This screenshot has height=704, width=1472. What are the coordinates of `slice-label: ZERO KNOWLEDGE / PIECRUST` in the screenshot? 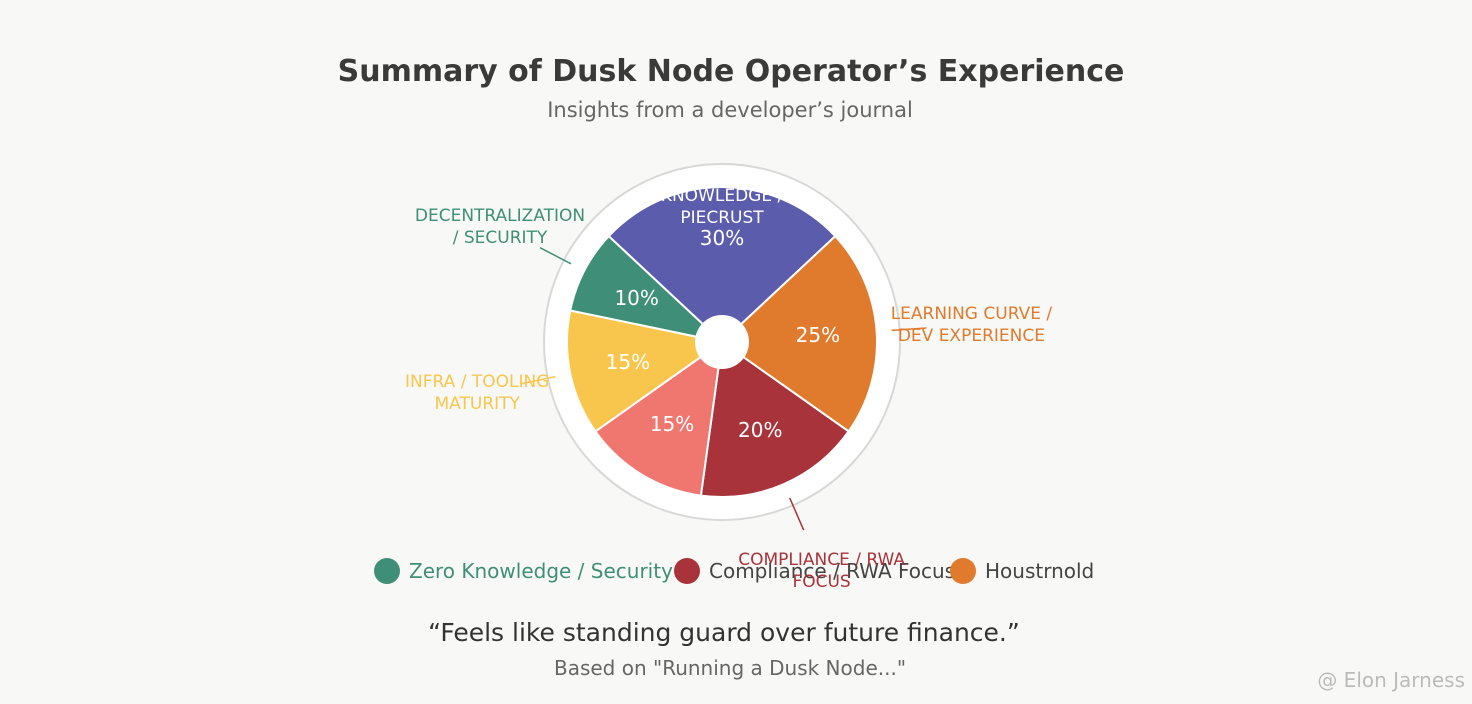 It's located at (722, 195).